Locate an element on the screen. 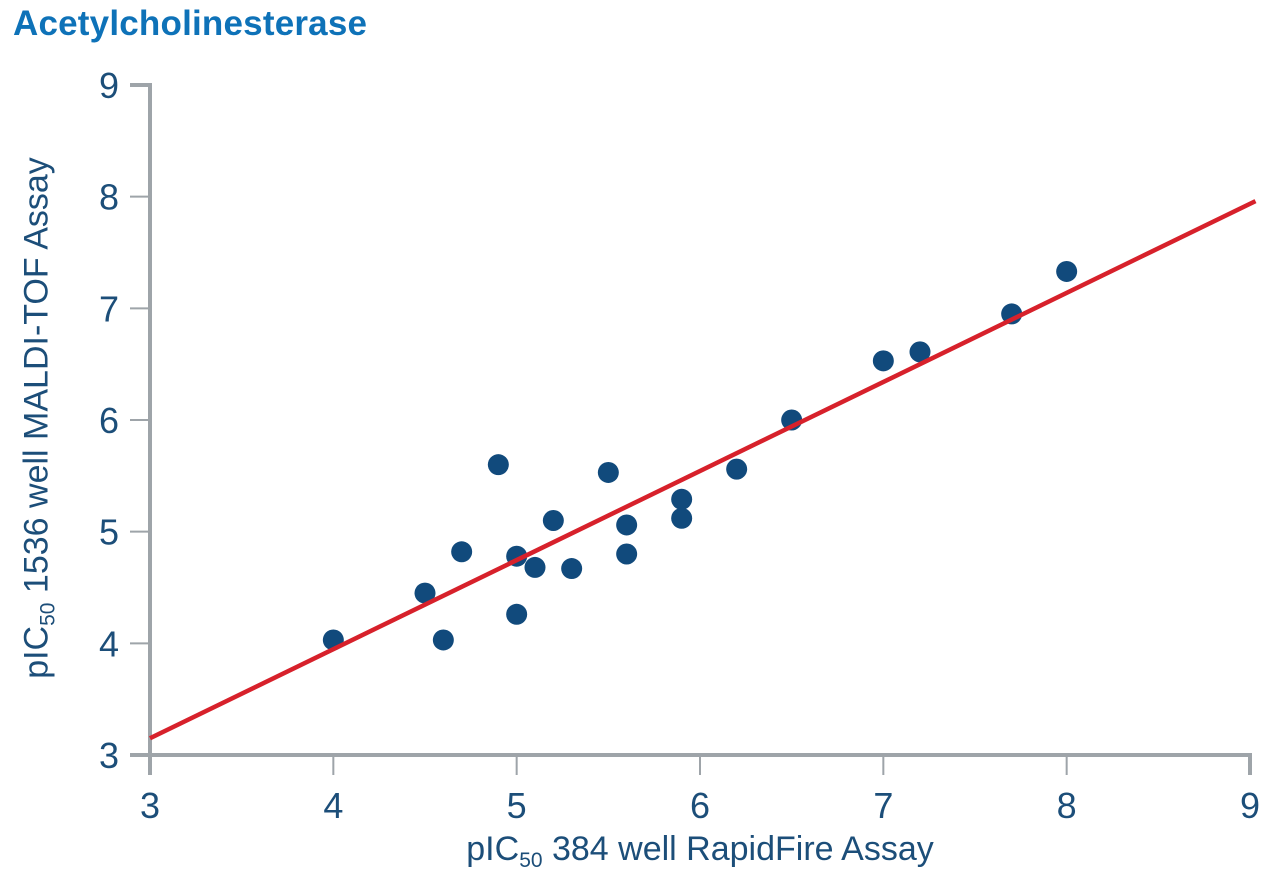 Image resolution: width=1280 pixels, height=878 pixels. chart-title: Acetylcholinesterase is located at coordinates (190, 23).